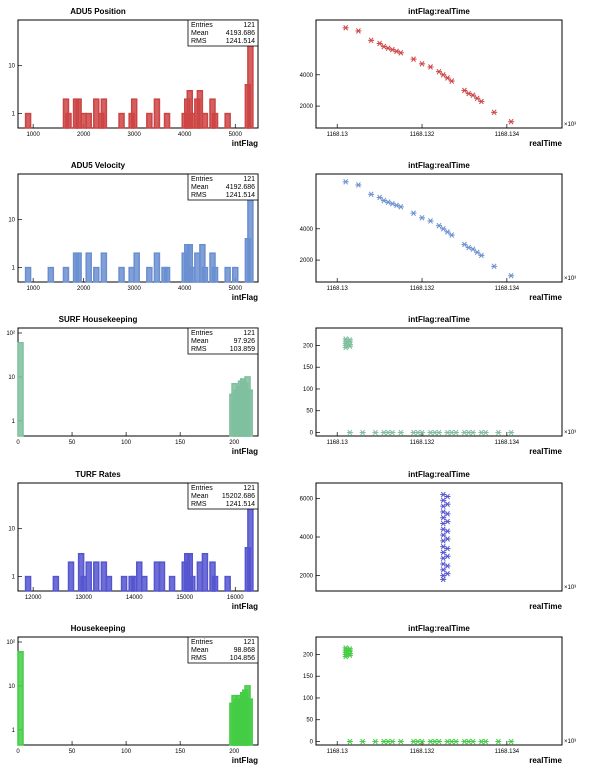 The image size is (596, 772). Describe the element at coordinates (33, 289) in the screenshot. I see `x-tick-label: 1000` at that location.